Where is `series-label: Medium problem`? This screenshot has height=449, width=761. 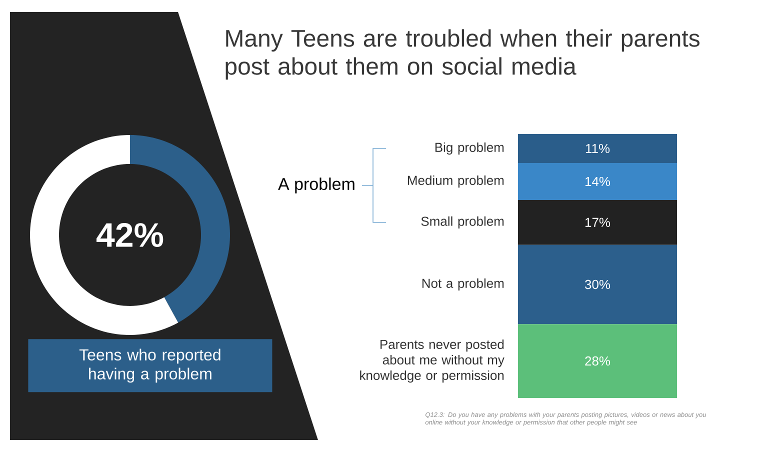
series-label: Medium problem is located at coordinates (456, 181).